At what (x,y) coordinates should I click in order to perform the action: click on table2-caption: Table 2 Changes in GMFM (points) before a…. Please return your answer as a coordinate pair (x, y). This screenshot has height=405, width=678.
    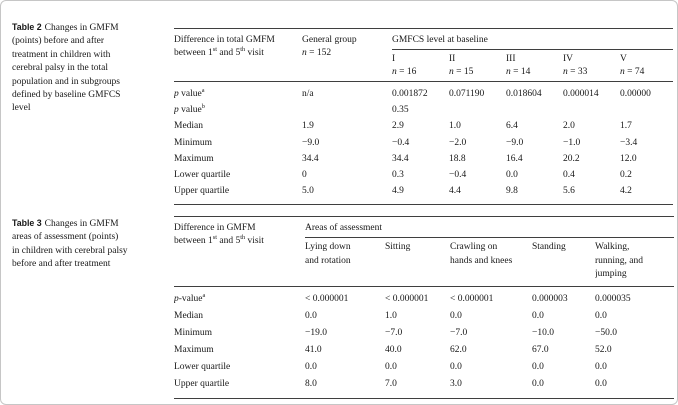
    Looking at the image, I should click on (91, 68).